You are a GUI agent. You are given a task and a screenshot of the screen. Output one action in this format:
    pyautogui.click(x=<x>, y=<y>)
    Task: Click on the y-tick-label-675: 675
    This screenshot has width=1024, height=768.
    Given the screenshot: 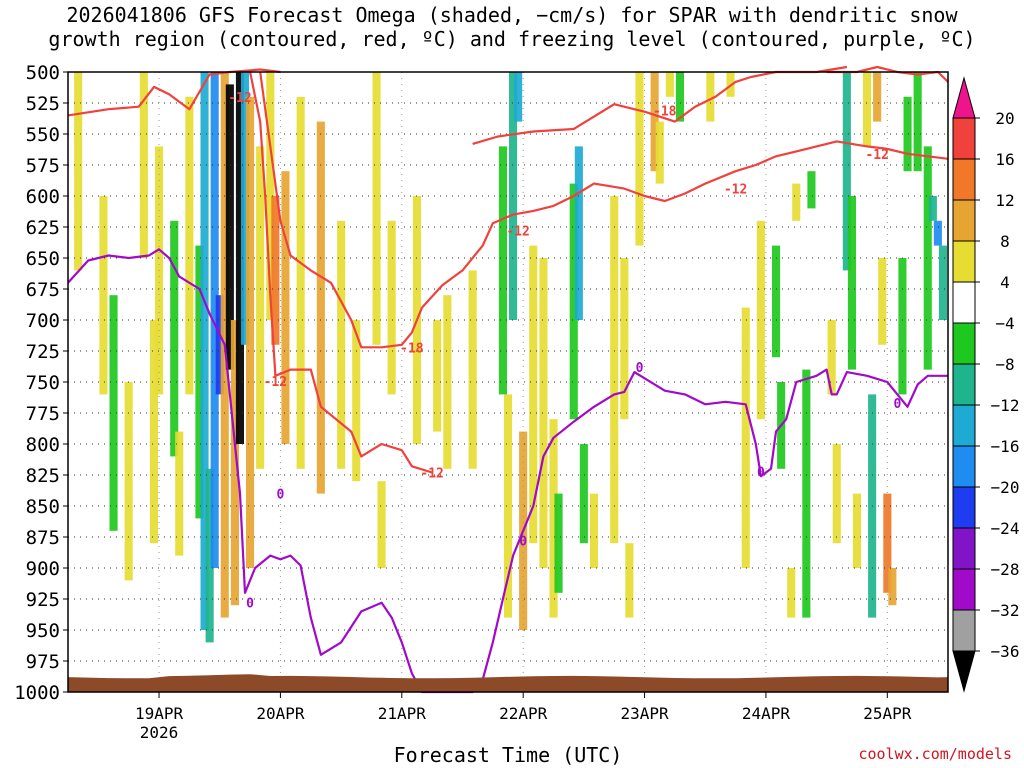 What is the action you would take?
    pyautogui.click(x=43, y=290)
    